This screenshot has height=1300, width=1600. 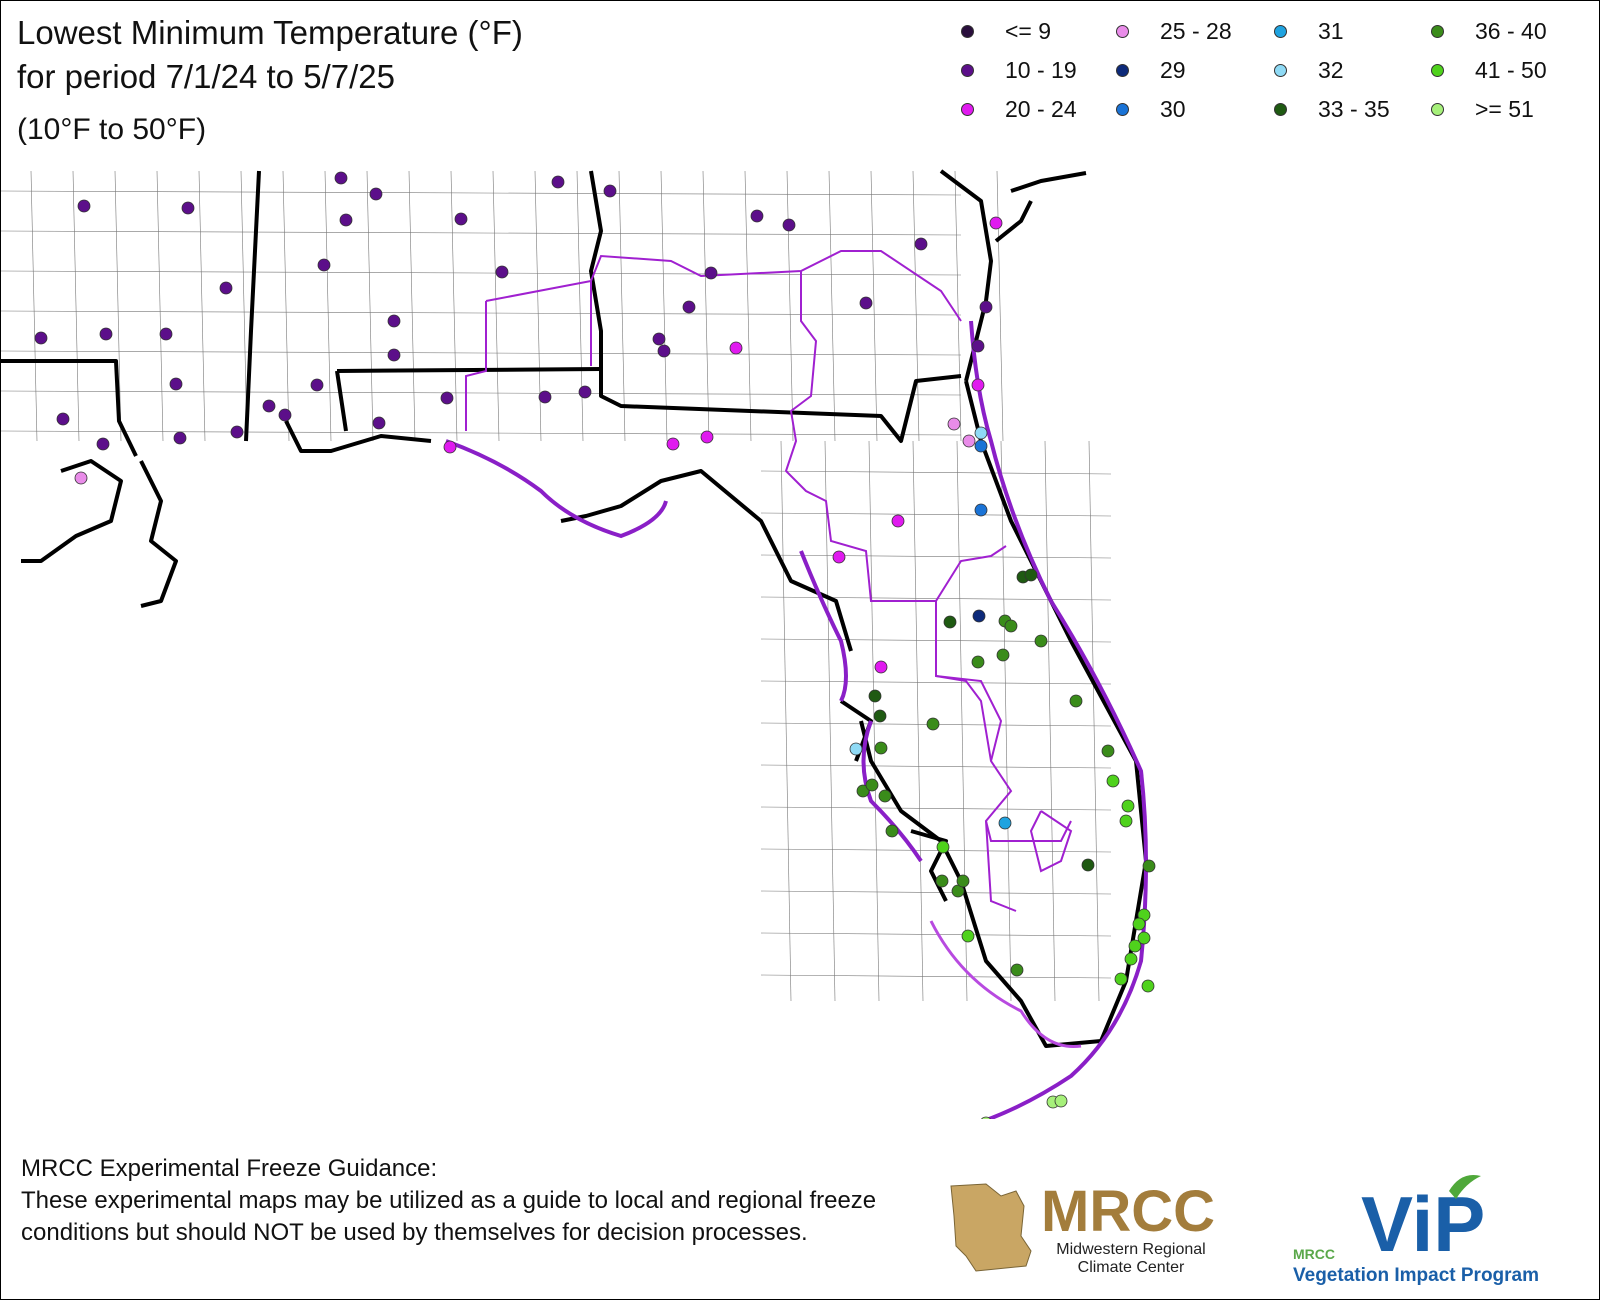 What do you see at coordinates (112, 129) in the screenshot?
I see `map-range: (10°F to 50°F)` at bounding box center [112, 129].